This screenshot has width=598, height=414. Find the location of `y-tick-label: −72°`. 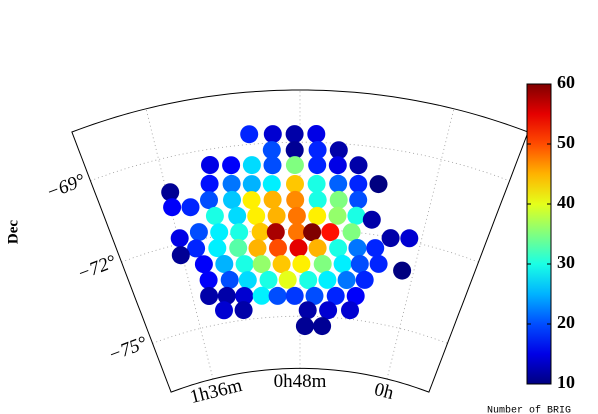

y-tick-label: −72° is located at coordinates (97, 268).